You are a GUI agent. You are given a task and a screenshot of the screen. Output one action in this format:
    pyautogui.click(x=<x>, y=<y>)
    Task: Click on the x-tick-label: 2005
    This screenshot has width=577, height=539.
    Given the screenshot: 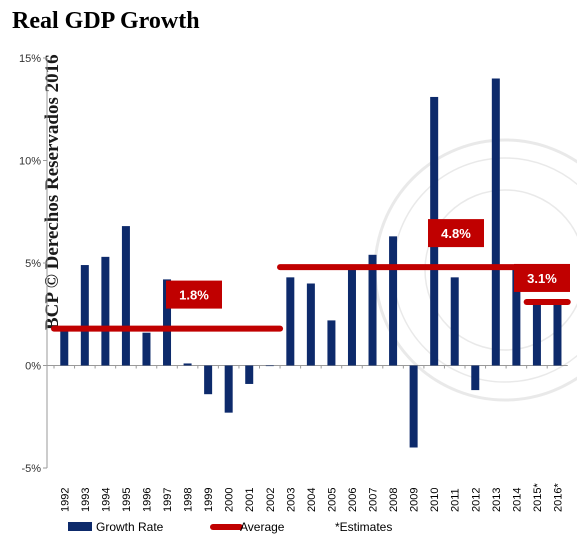 What is the action you would take?
    pyautogui.click(x=332, y=500)
    